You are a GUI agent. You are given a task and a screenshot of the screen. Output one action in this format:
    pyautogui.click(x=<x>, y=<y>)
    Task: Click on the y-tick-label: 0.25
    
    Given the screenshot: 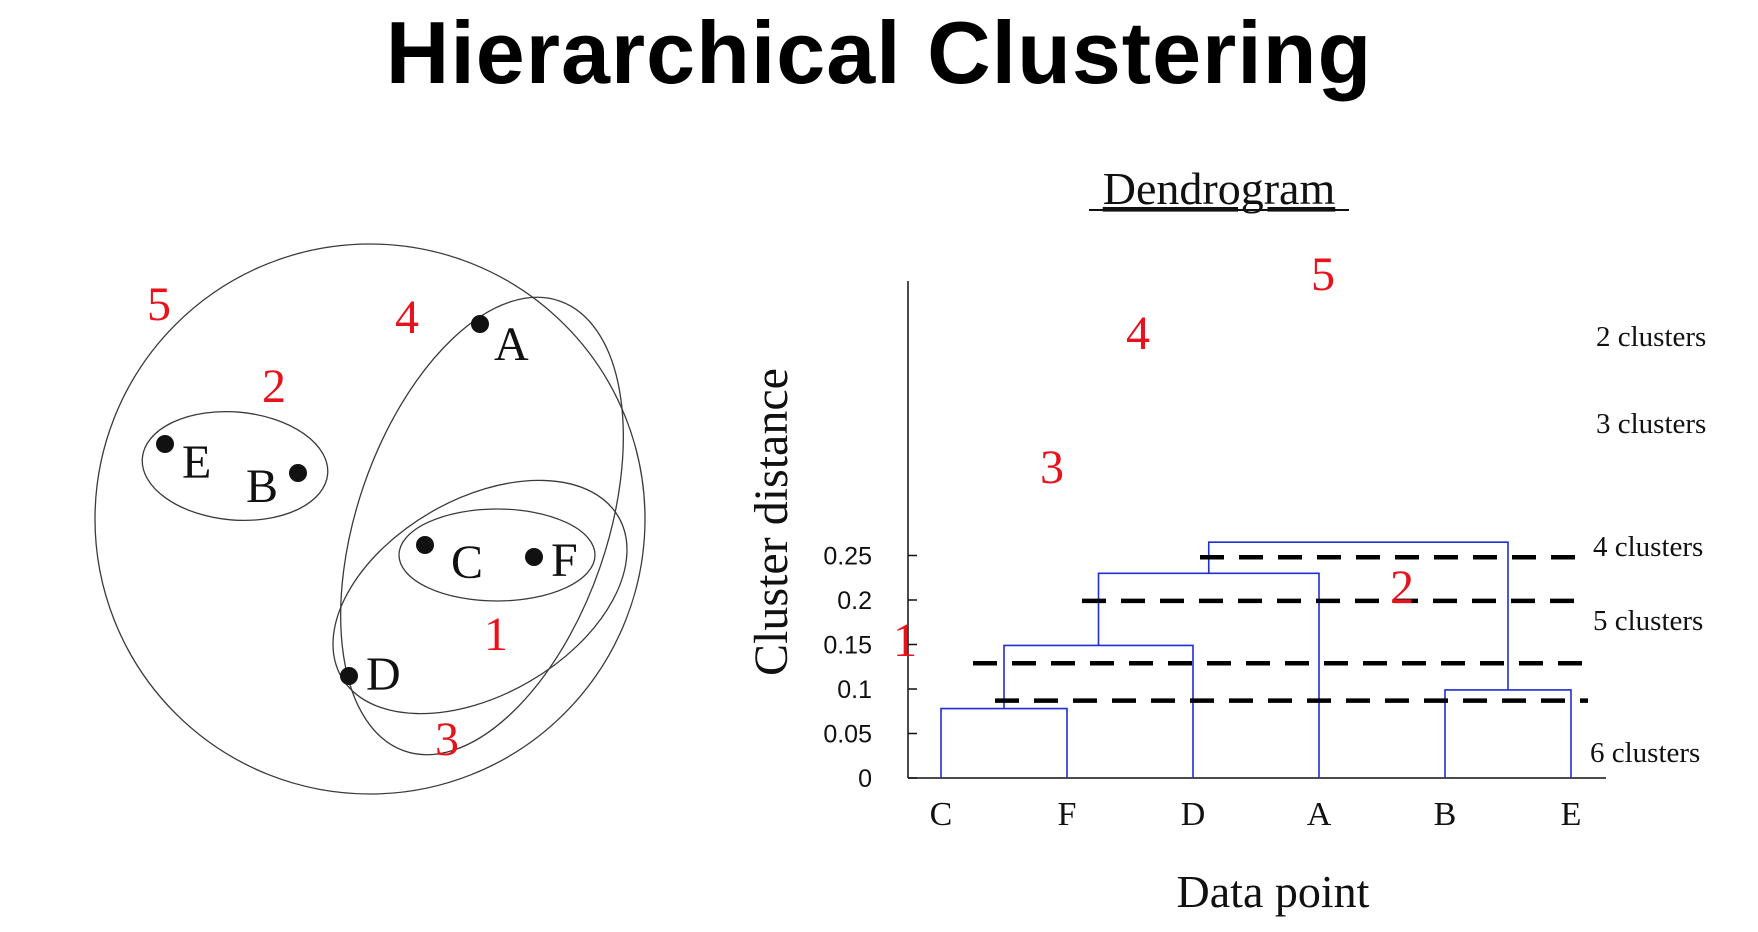 What is the action you would take?
    pyautogui.click(x=847, y=557)
    